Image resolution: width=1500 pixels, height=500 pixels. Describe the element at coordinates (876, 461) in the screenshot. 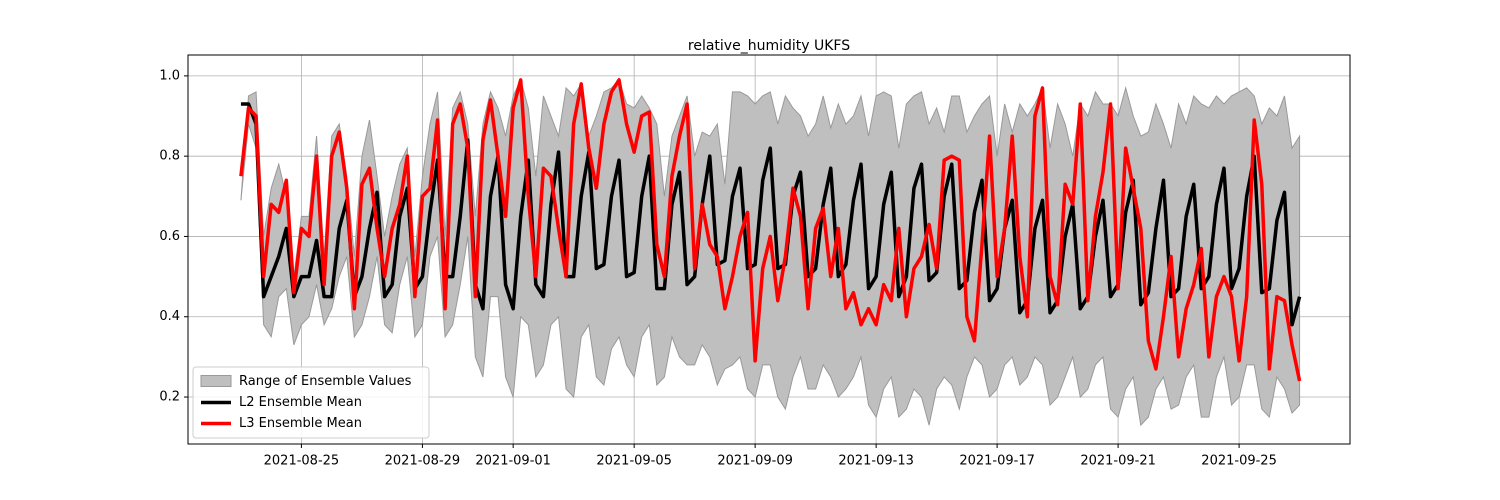

I see `x-tick-label: 2021-09-13` at that location.